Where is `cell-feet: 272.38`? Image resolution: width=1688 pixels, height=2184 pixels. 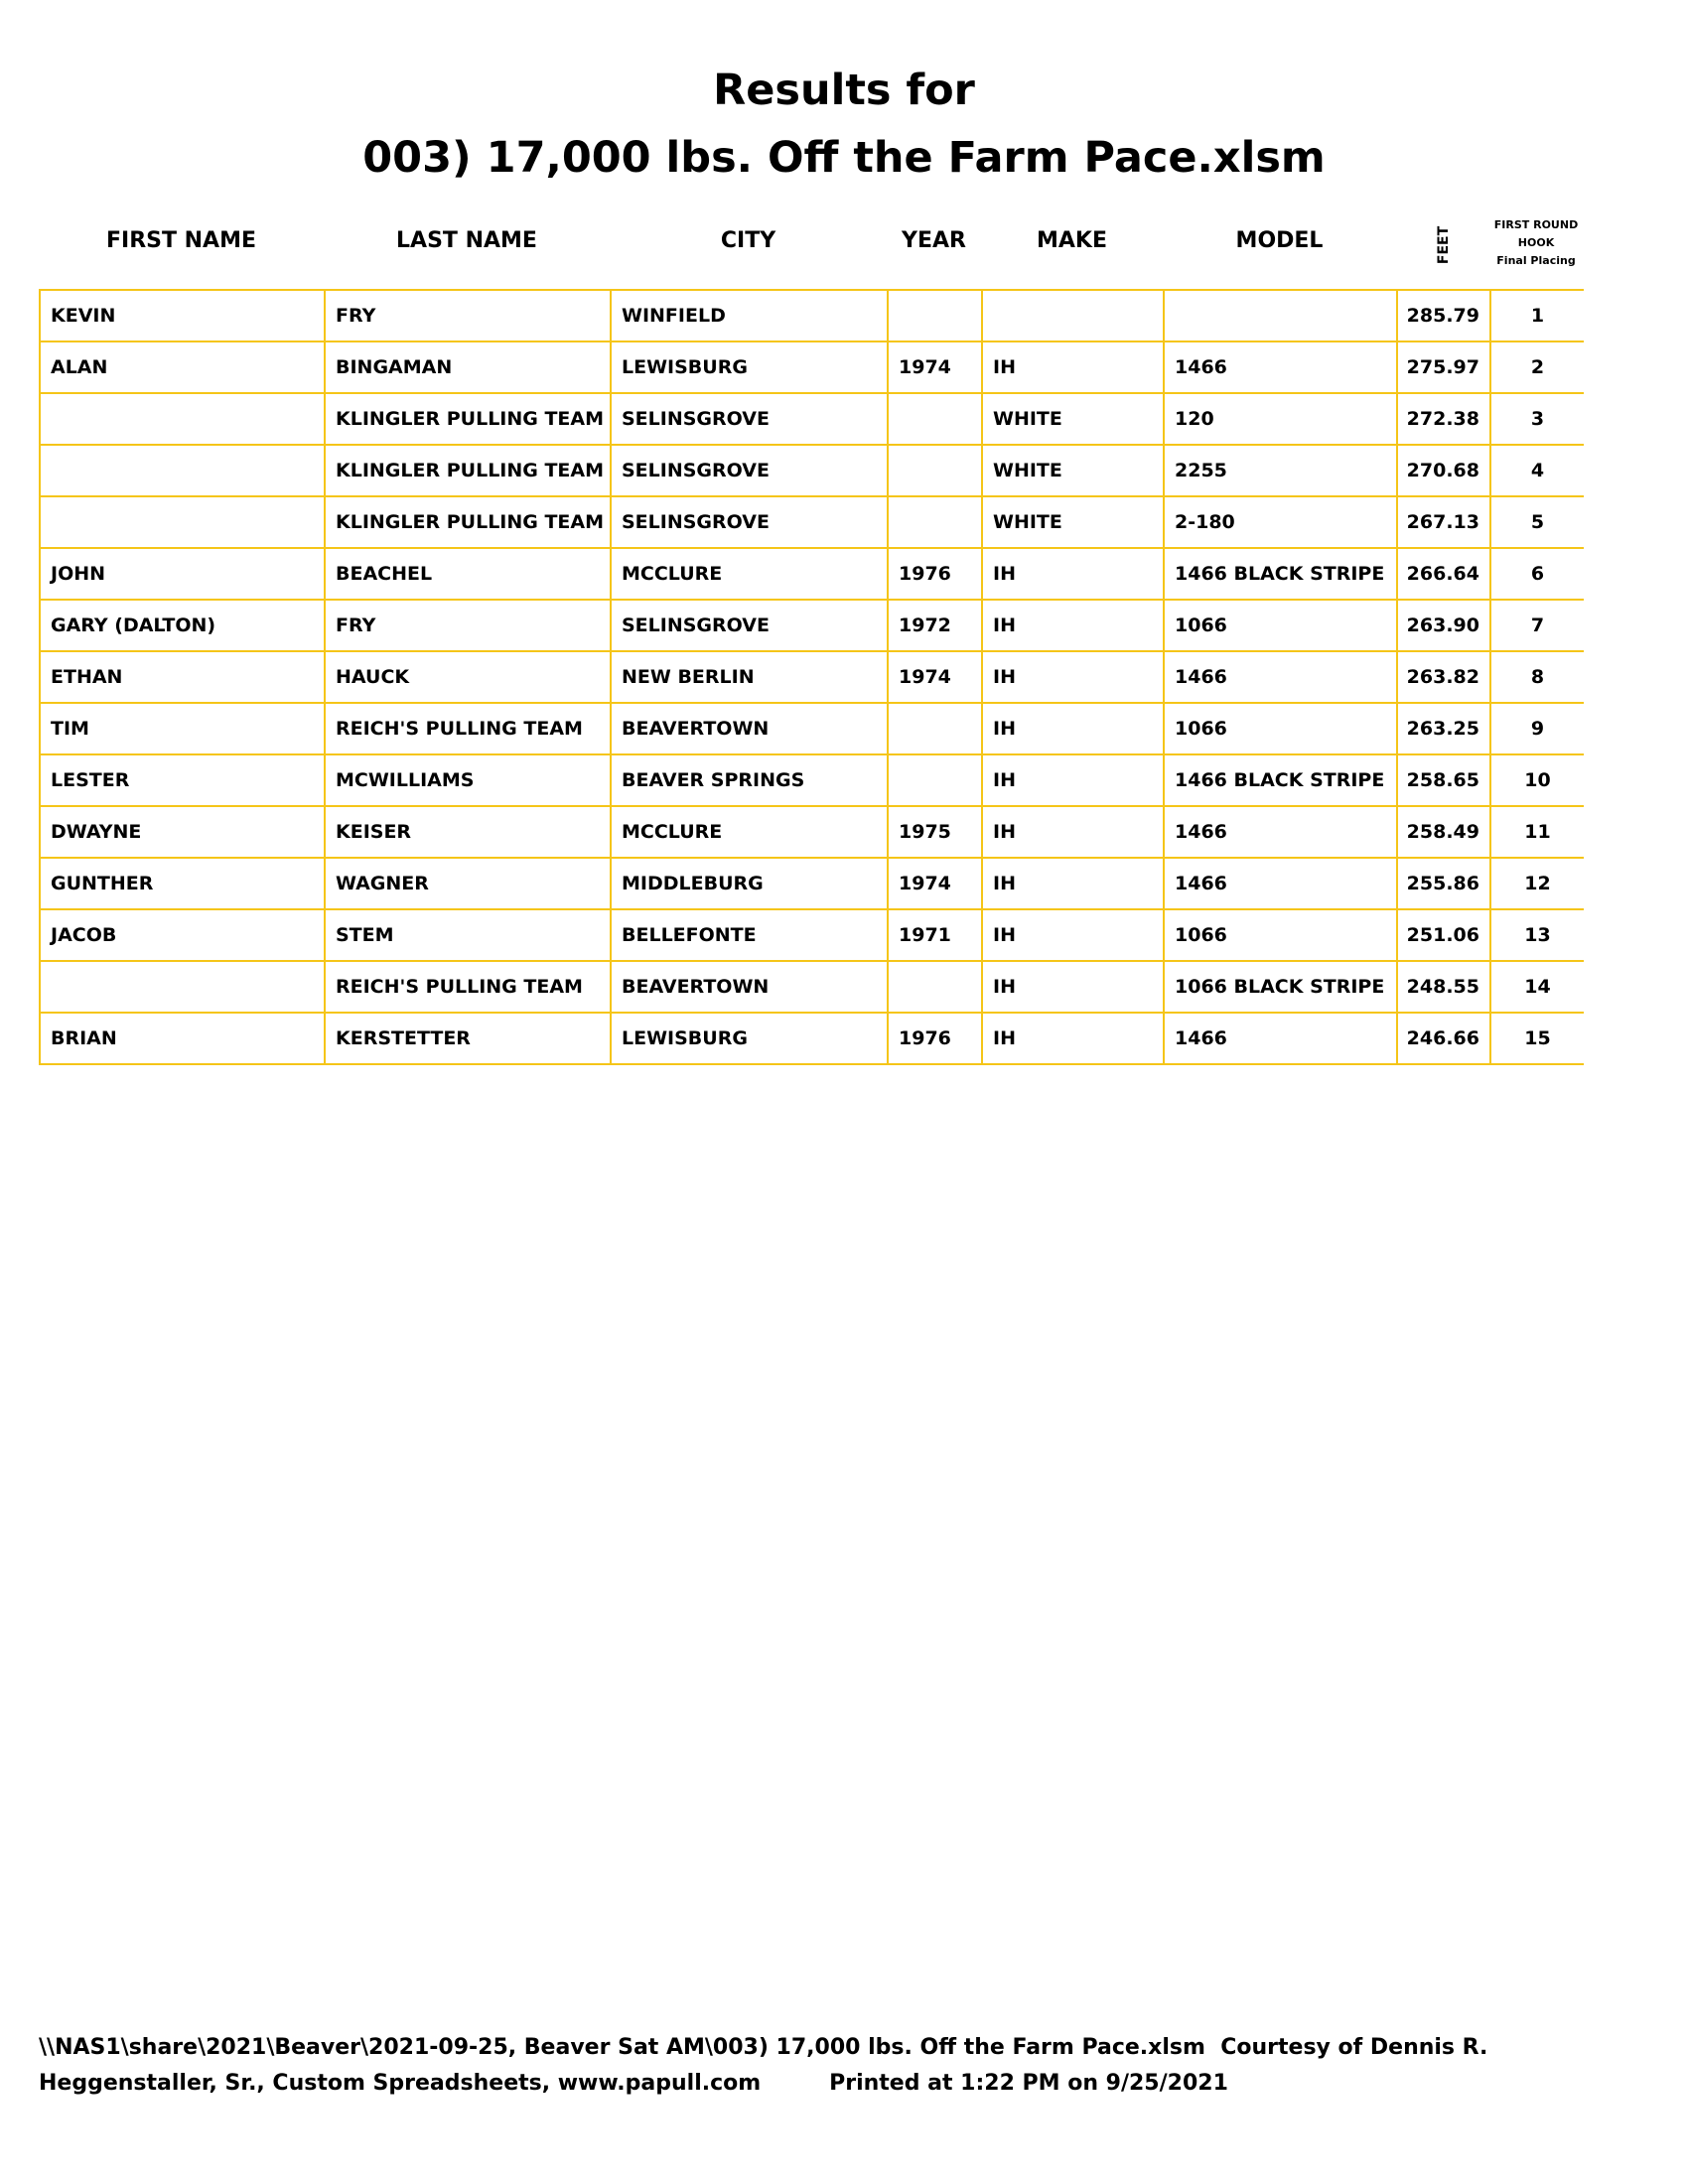
cell-feet: 272.38 is located at coordinates (1443, 419).